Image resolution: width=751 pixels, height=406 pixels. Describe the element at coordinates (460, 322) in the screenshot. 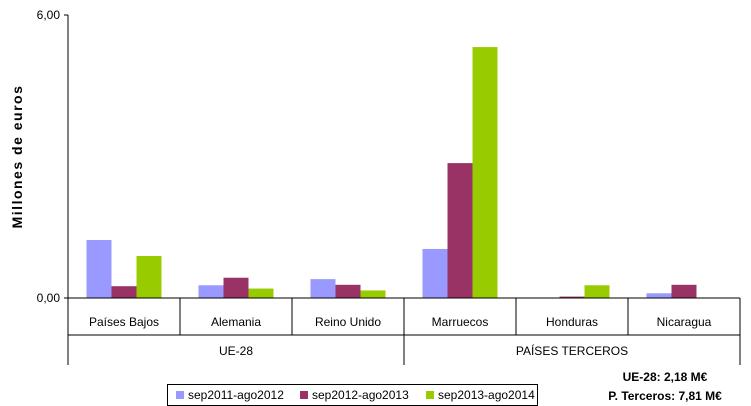

I see `category-label: Marruecos` at that location.